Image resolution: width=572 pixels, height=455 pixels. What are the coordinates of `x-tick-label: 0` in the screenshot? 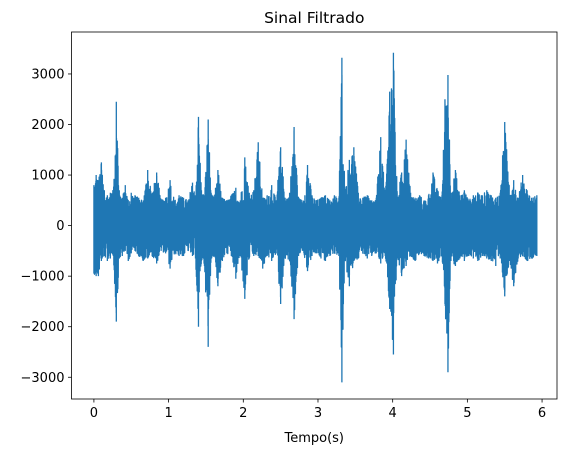 It's located at (94, 413).